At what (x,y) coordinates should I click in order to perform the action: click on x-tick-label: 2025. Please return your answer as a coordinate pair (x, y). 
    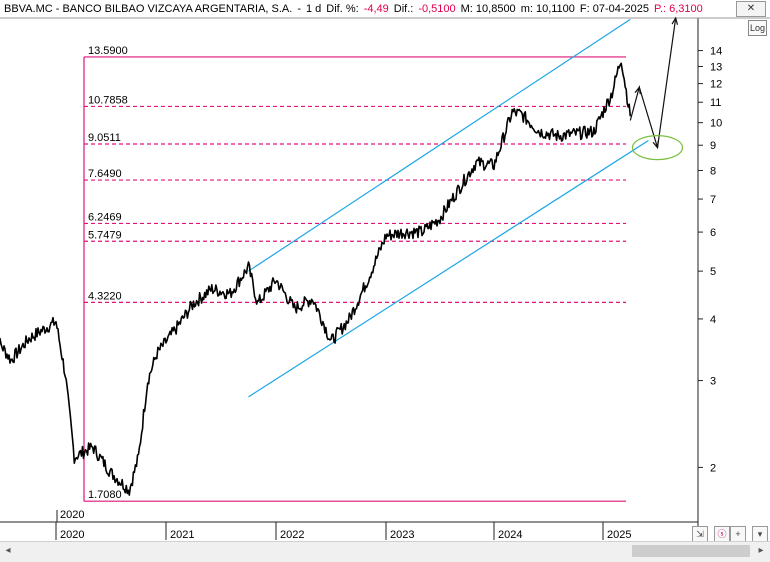
    Looking at the image, I should click on (619, 535).